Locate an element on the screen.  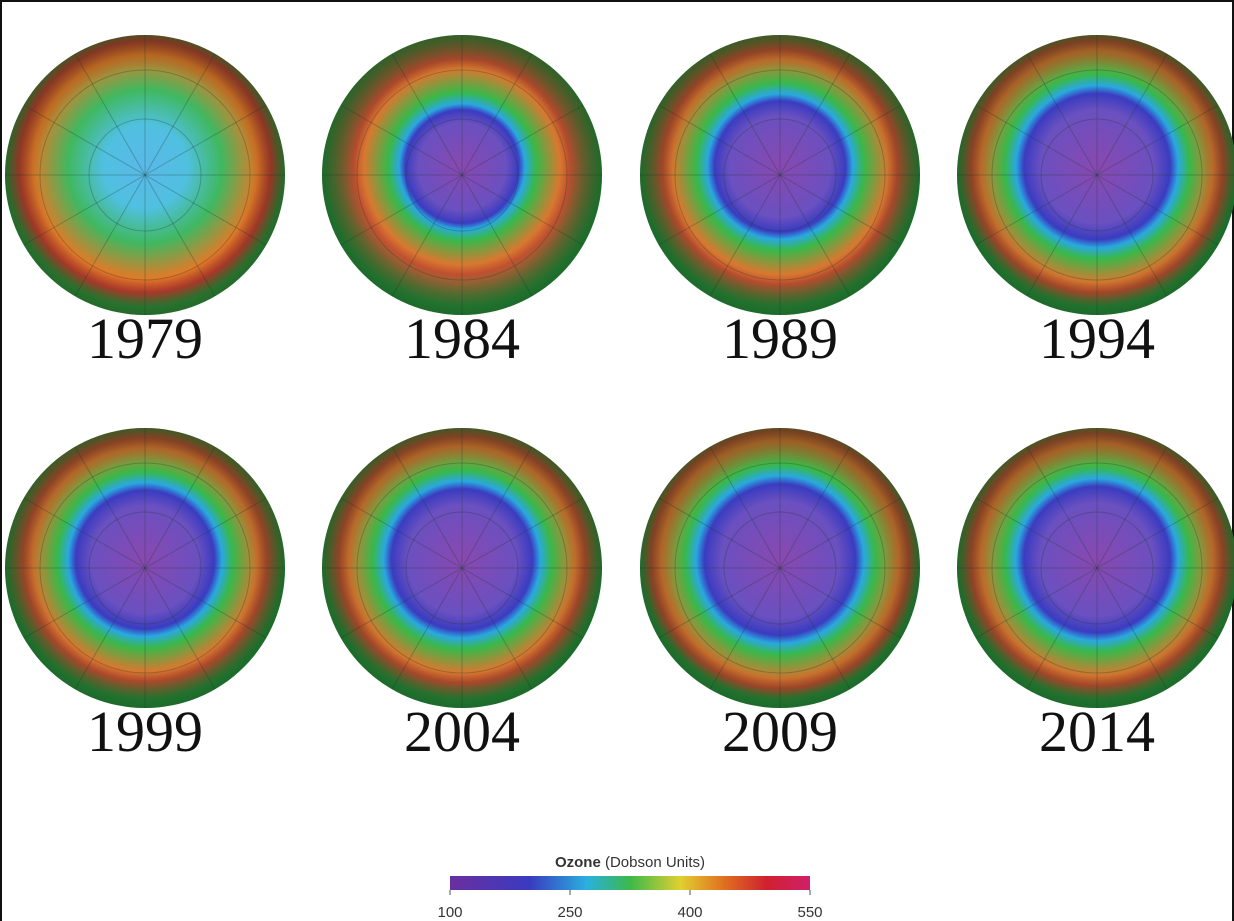
color-bar is located at coordinates (630, 883).